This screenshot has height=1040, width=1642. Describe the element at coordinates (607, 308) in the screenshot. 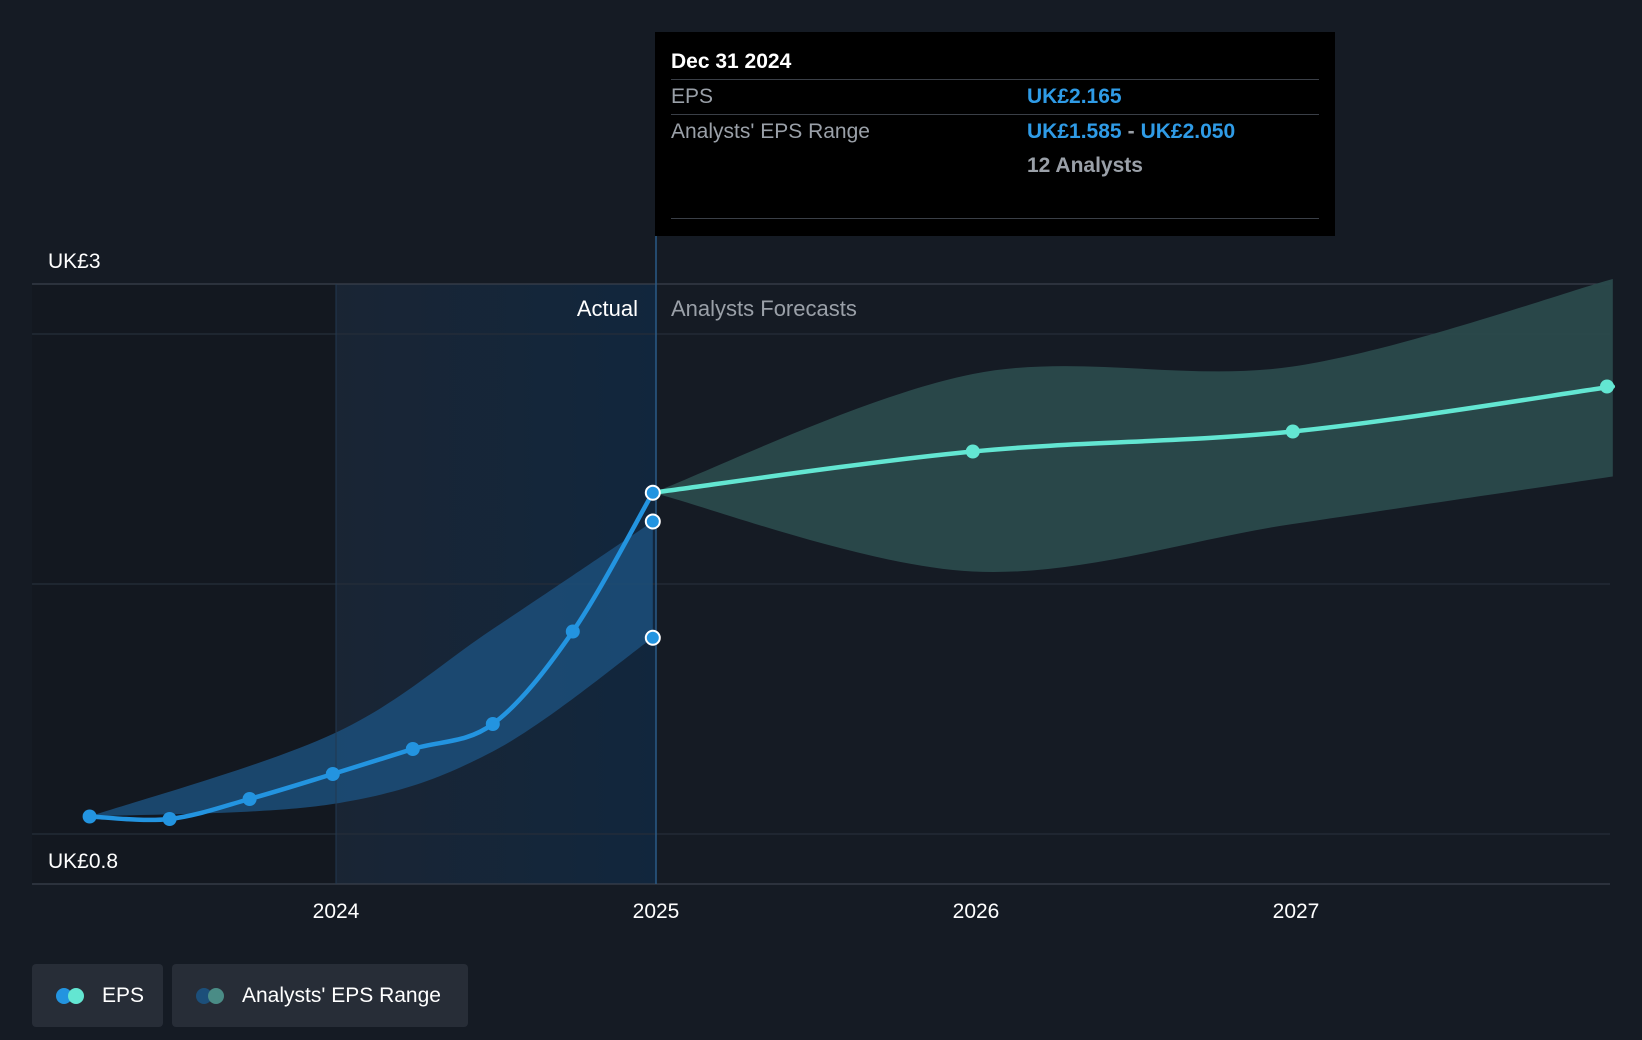

I see `actual-zone-label: Actual` at that location.